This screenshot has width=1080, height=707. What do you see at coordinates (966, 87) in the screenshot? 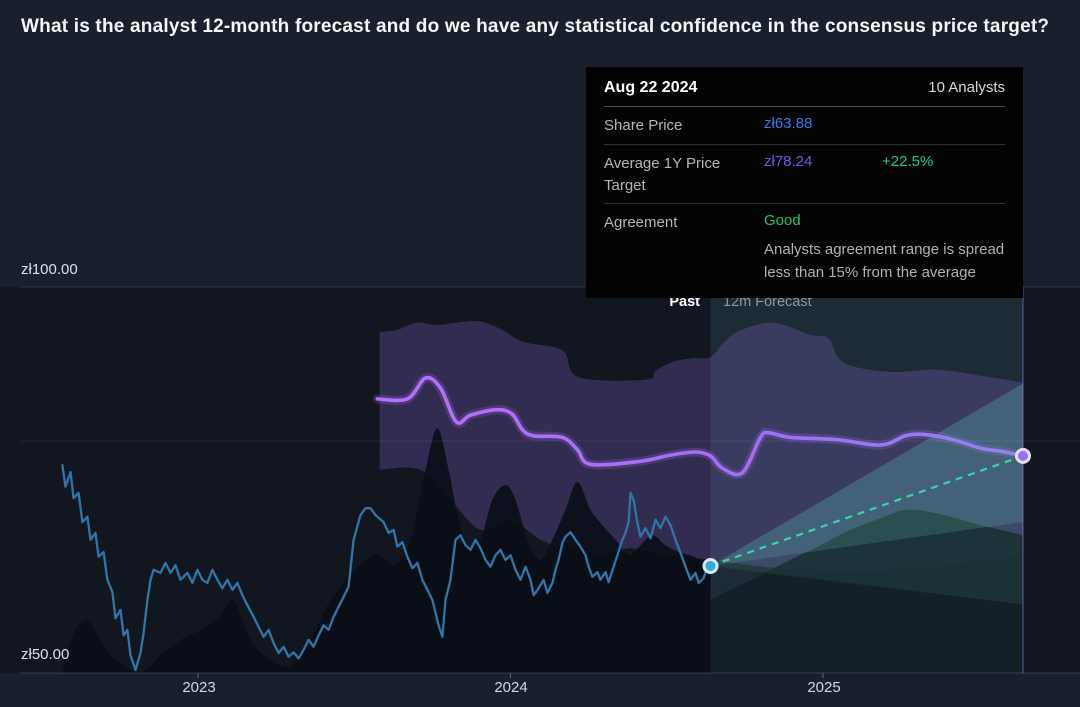
I see `tooltip-analyst-count: 10 Analysts` at bounding box center [966, 87].